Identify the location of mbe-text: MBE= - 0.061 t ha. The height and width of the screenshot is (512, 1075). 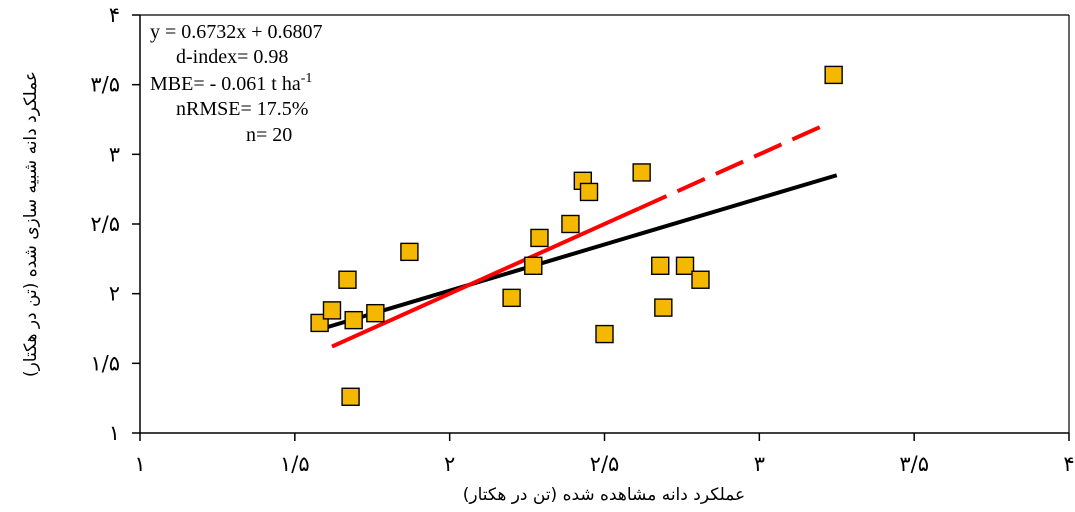
(225, 84).